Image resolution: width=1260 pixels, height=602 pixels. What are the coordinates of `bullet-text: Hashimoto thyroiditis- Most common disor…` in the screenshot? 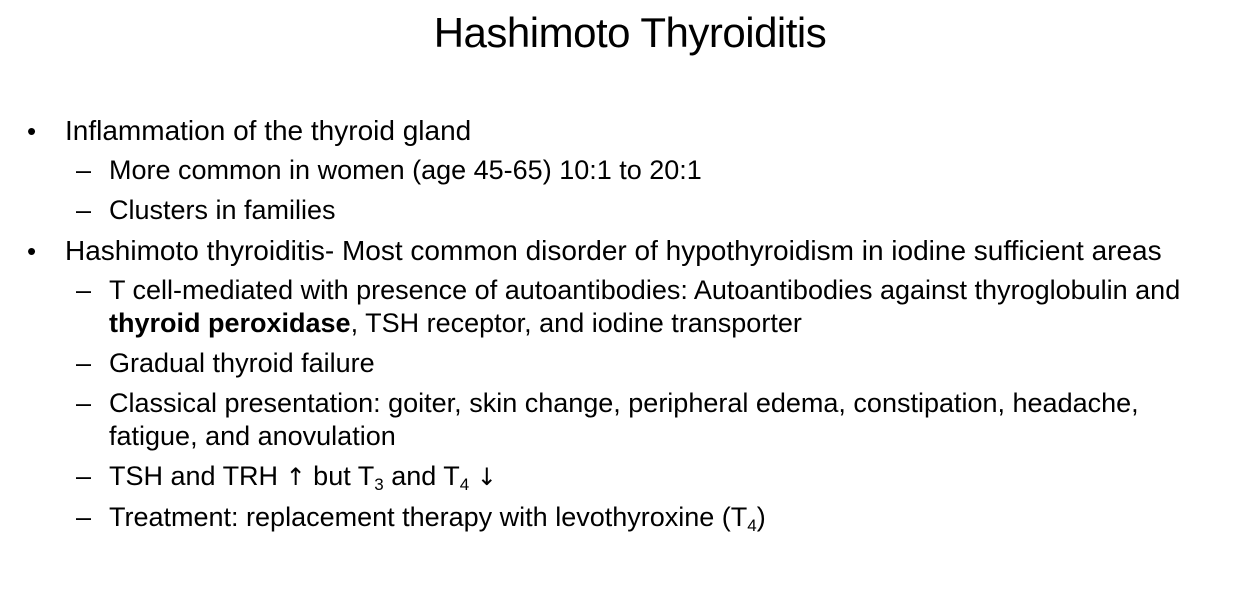 It's located at (613, 250).